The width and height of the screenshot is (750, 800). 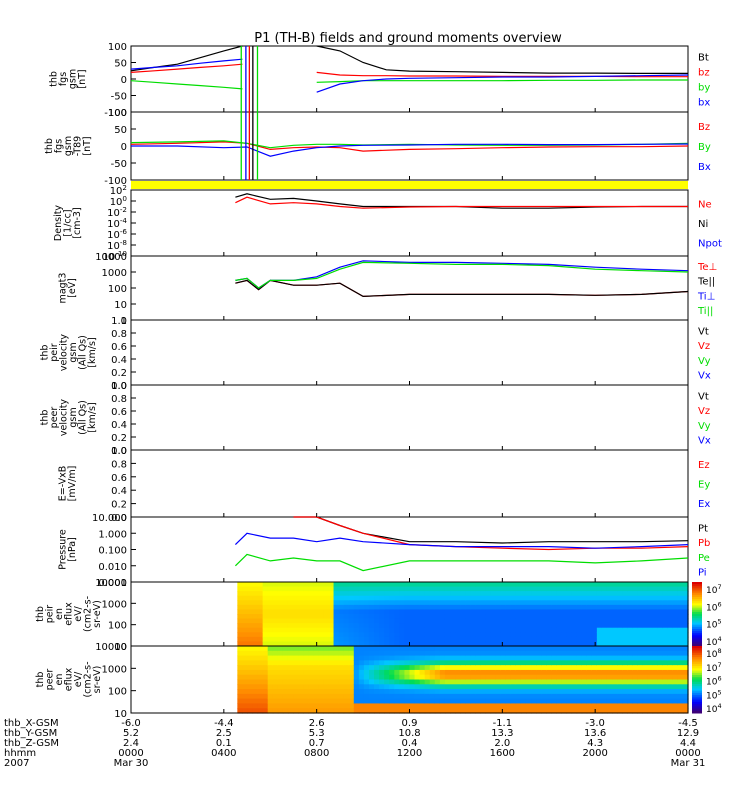 What do you see at coordinates (40, 680) in the screenshot?
I see `y-axis-label: thb` at bounding box center [40, 680].